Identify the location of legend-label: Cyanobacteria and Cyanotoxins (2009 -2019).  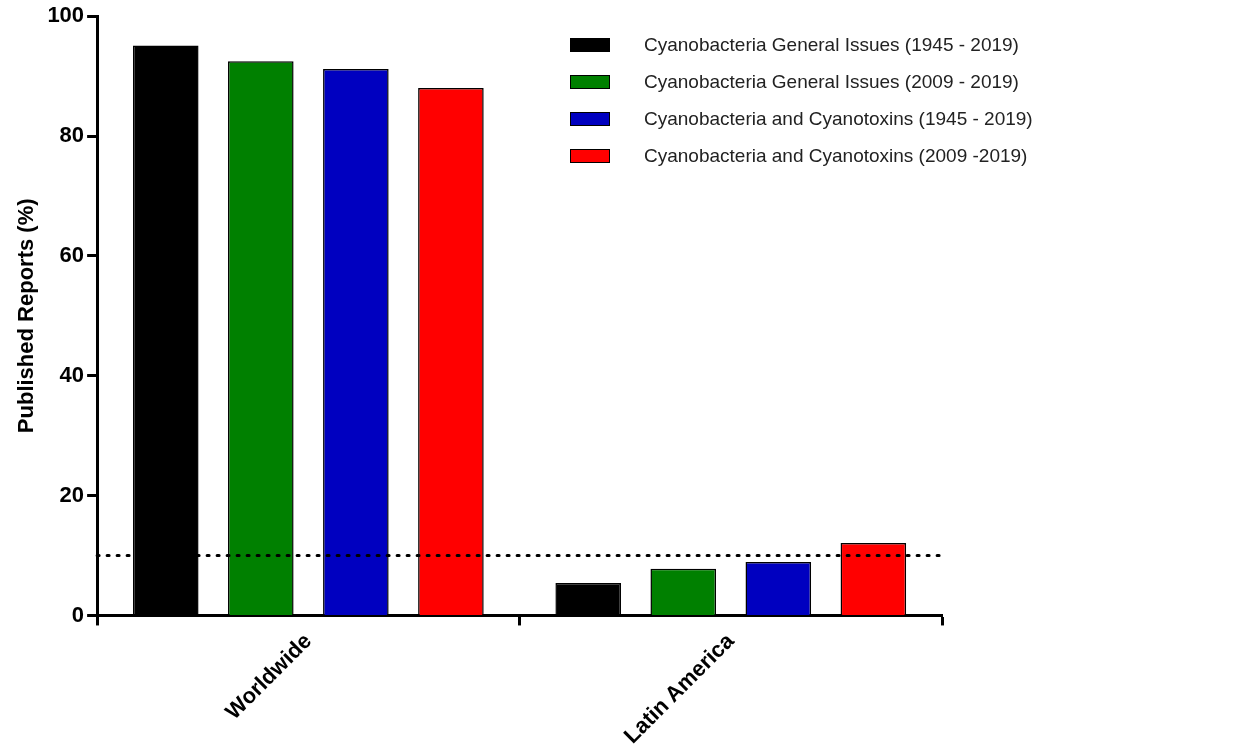
(836, 155).